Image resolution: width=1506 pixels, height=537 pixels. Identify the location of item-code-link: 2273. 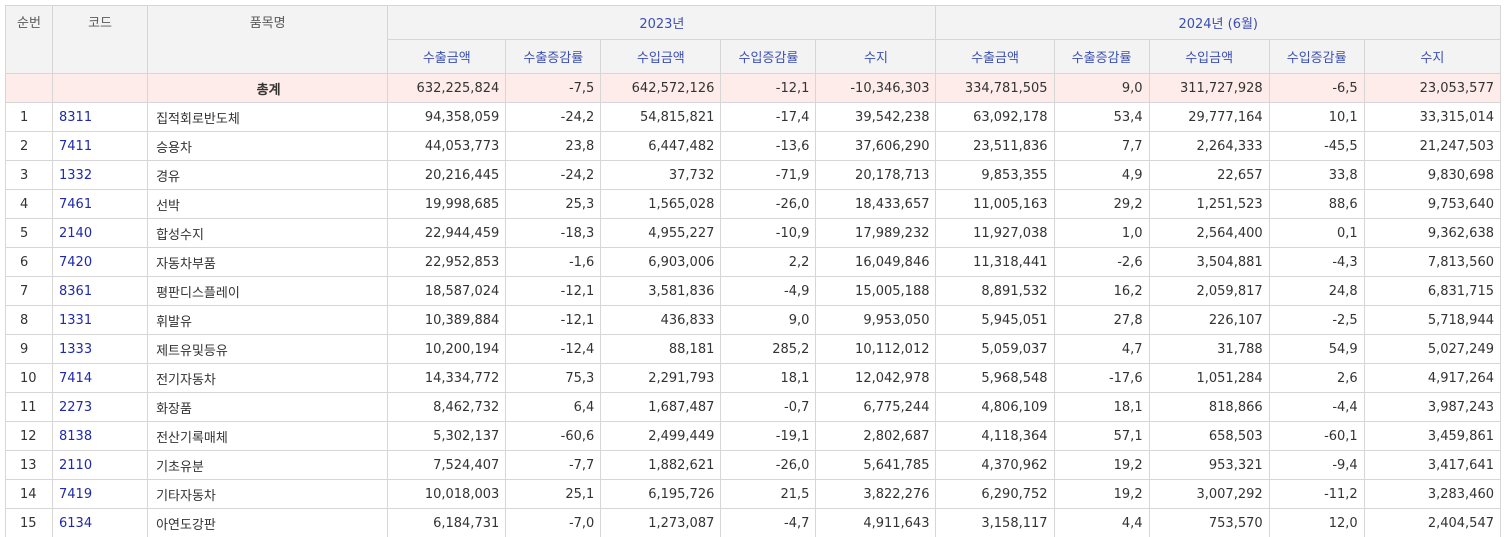
(76, 407).